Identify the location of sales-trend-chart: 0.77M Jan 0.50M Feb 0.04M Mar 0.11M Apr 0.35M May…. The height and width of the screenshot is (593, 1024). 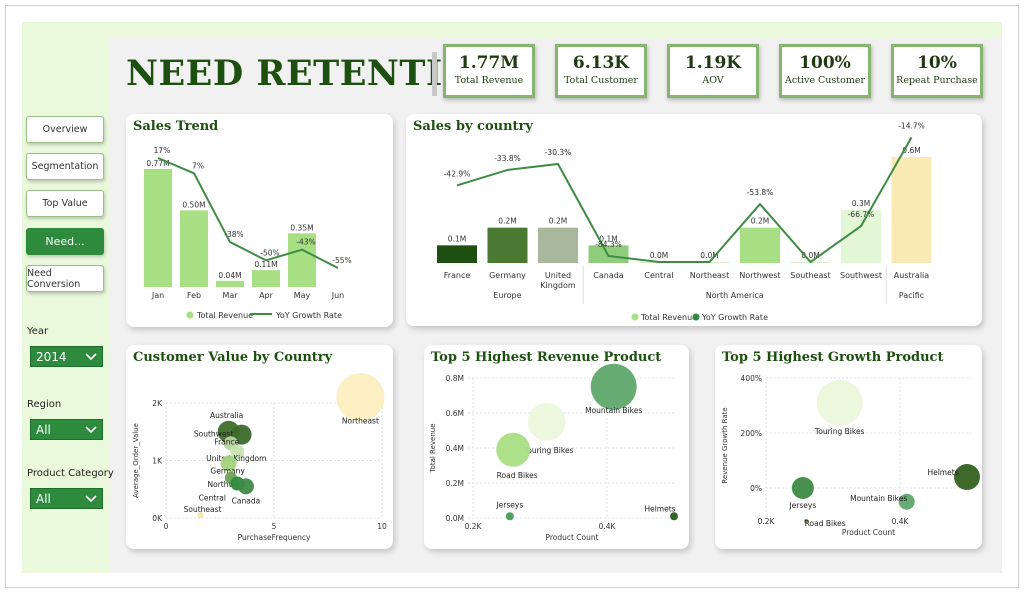
(248, 233).